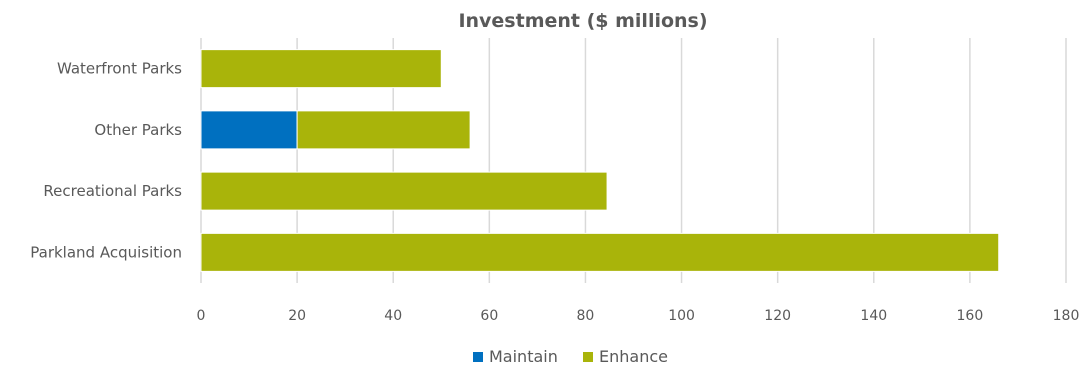 The image size is (1082, 373). I want to click on legend: Maintain Enhance, so click(570, 356).